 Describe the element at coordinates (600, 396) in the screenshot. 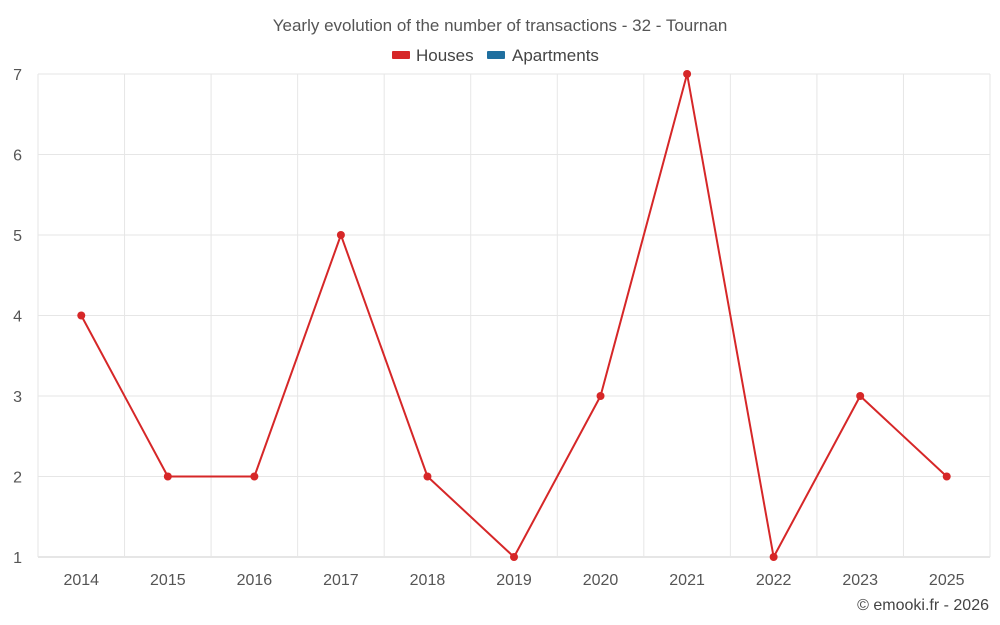

I see `data-point-houses-2020` at that location.